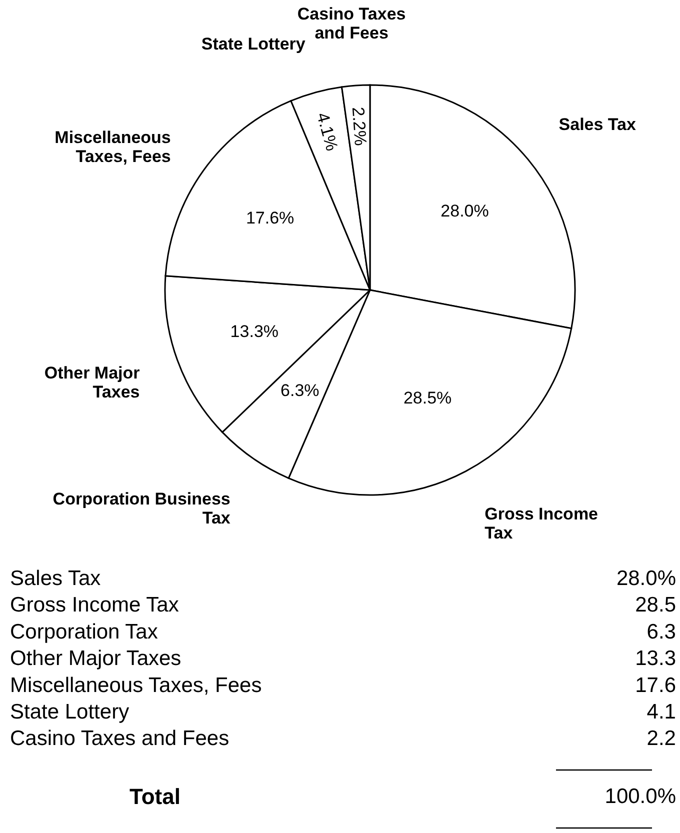 Image resolution: width=680 pixels, height=833 pixels. I want to click on text: State Lottery, so click(70, 712).